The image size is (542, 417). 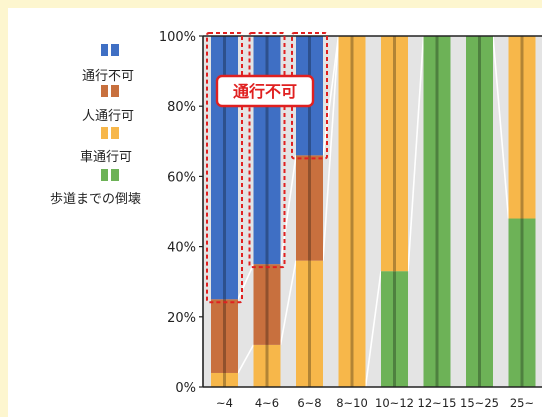 What do you see at coordinates (394, 403) in the screenshot?
I see `x-tick-label: 10~12` at bounding box center [394, 403].